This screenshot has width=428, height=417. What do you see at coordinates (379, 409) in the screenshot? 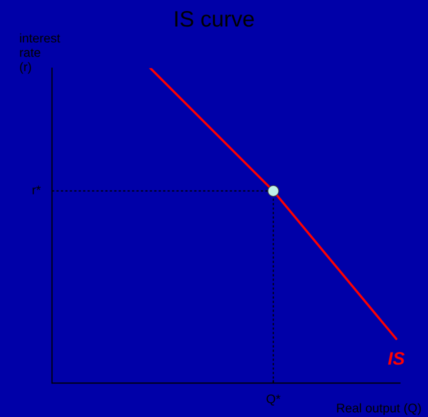
I see `x-axis-title: Real output (Q)` at bounding box center [379, 409].